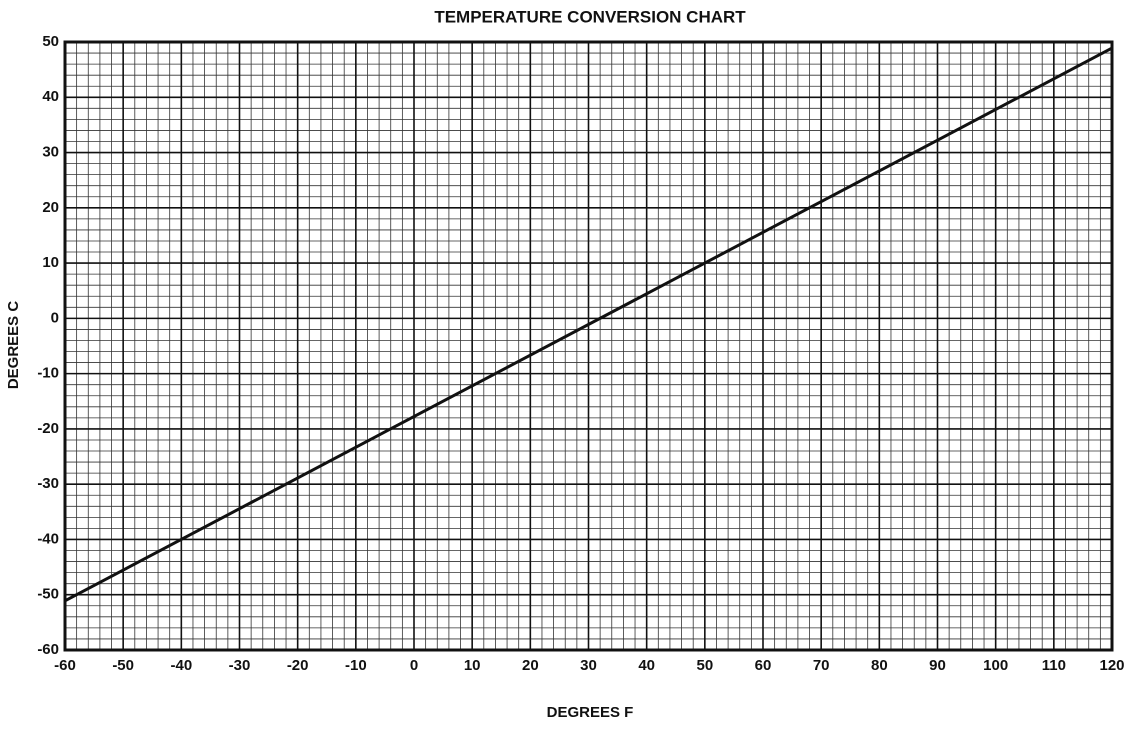 The height and width of the screenshot is (740, 1126). I want to click on y-tick-label: 40, so click(50, 96).